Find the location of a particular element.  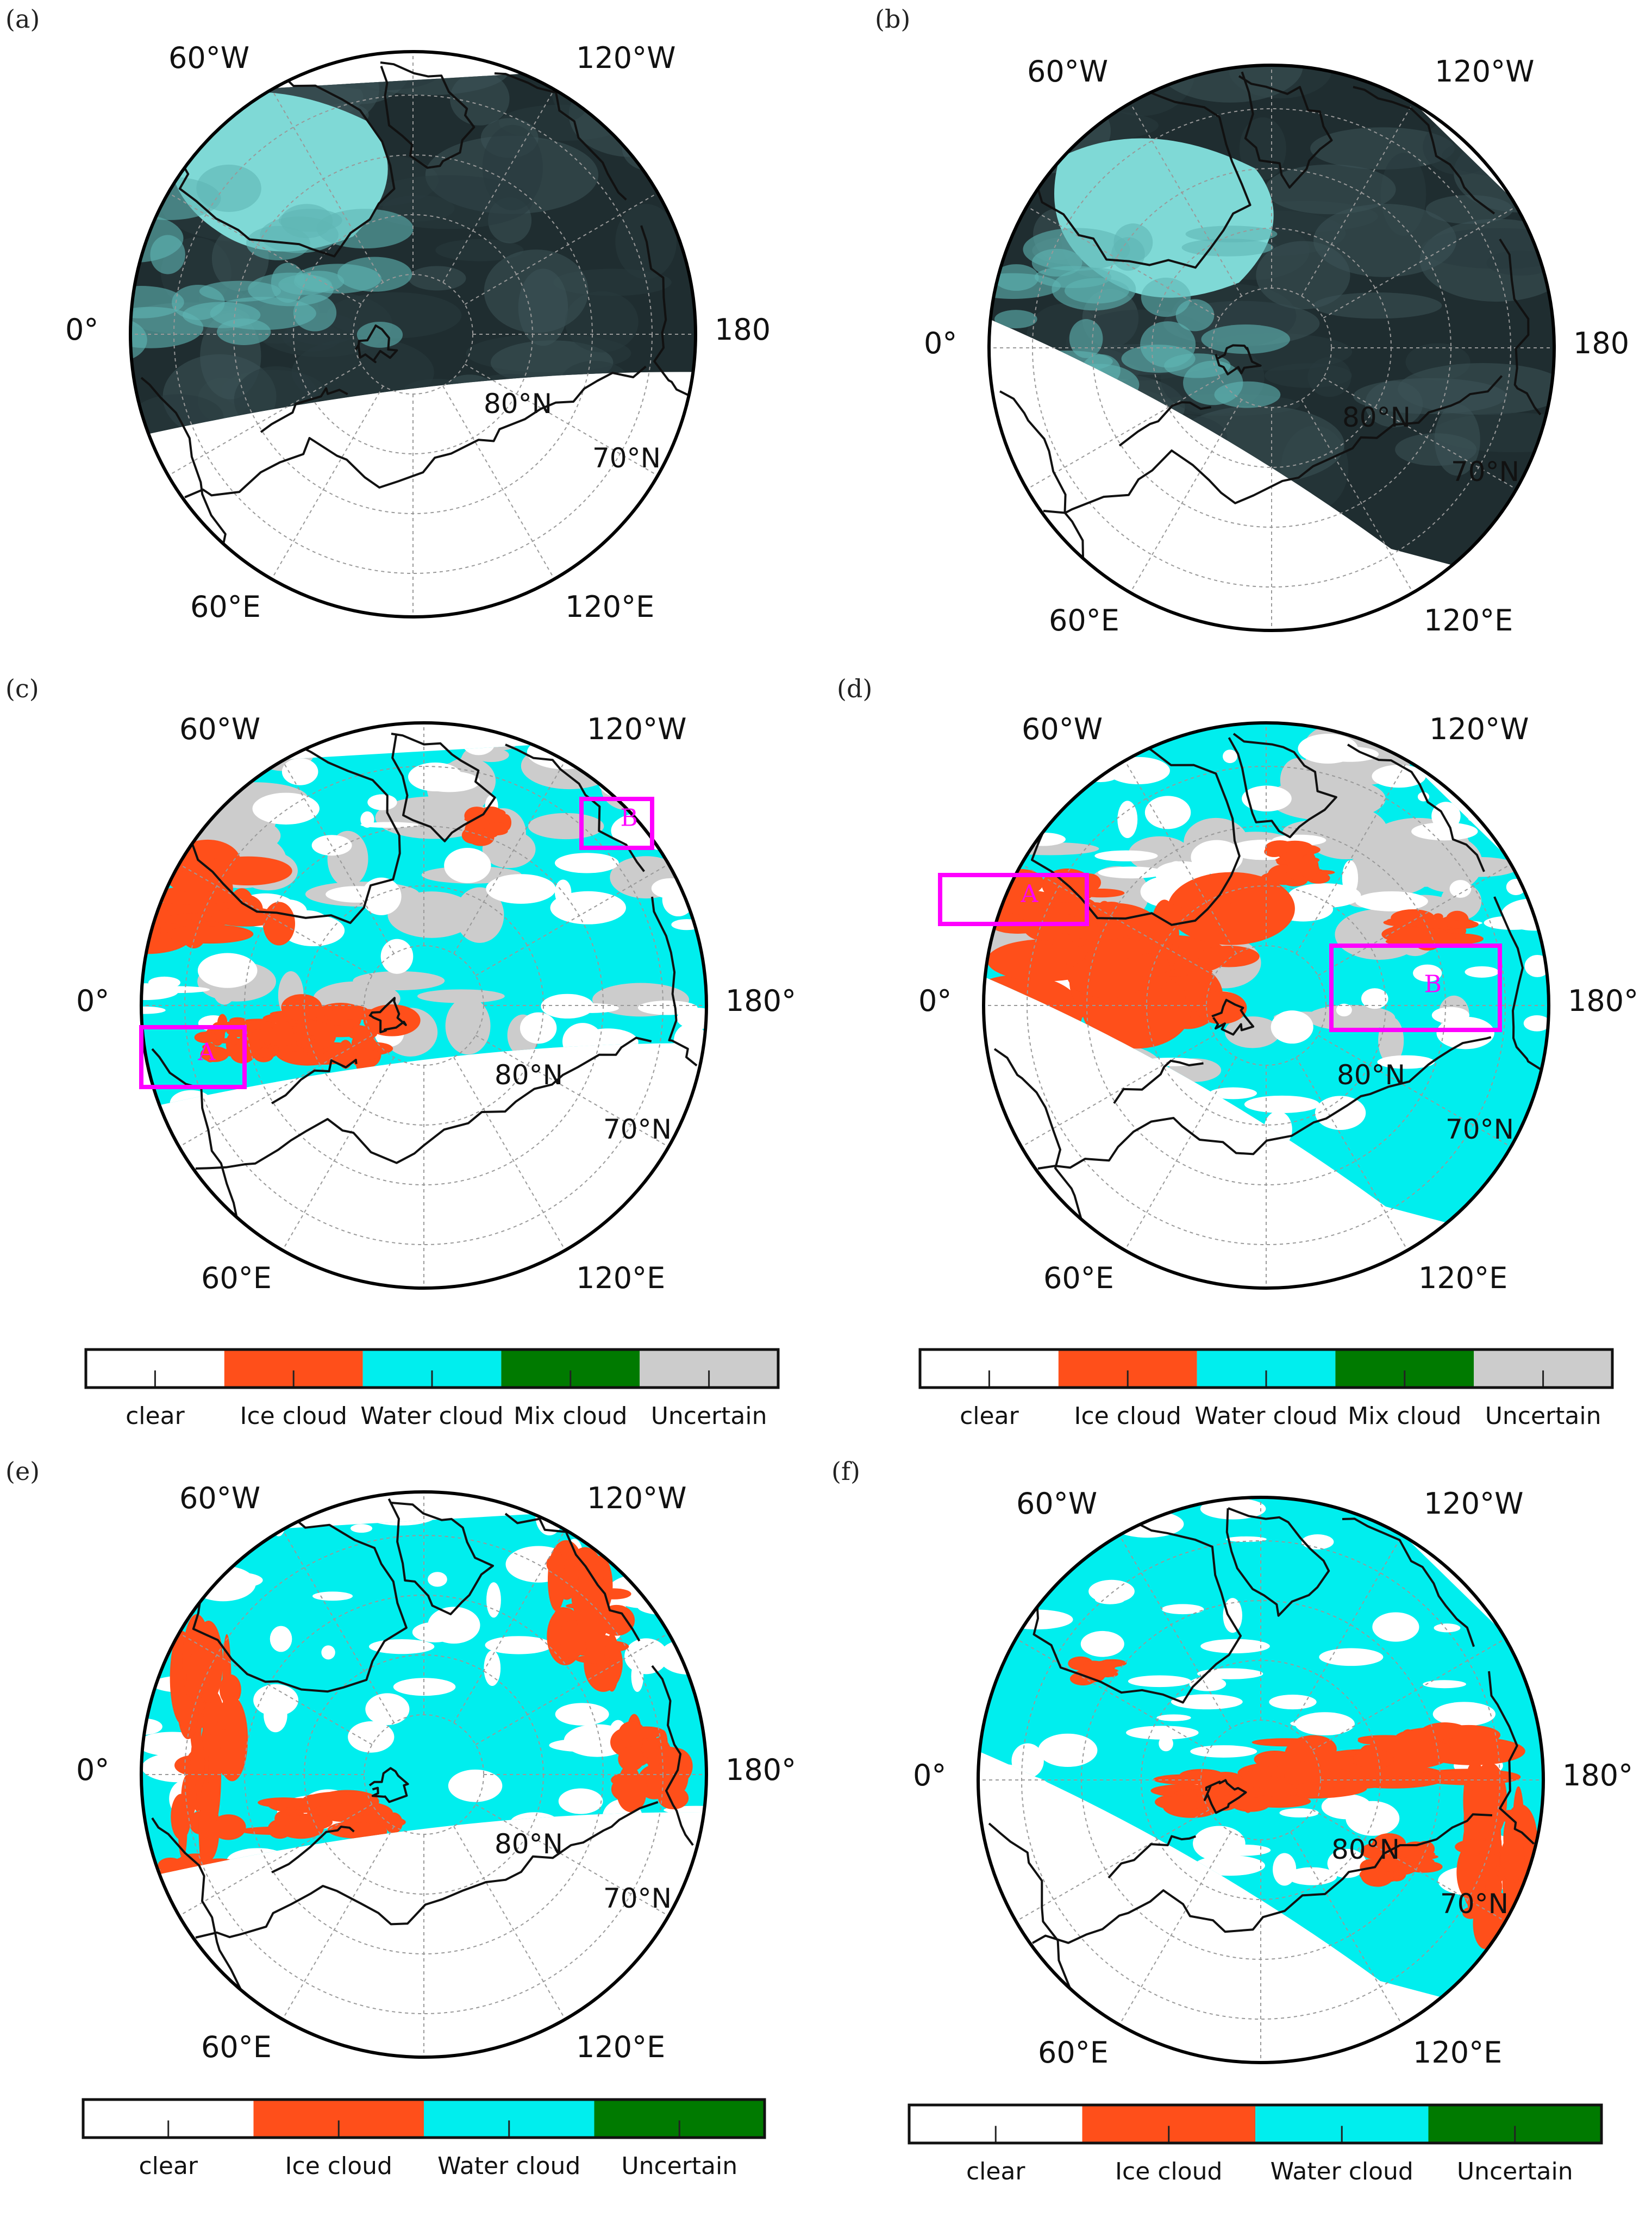

map-boundary-e is located at coordinates (424, 1774).